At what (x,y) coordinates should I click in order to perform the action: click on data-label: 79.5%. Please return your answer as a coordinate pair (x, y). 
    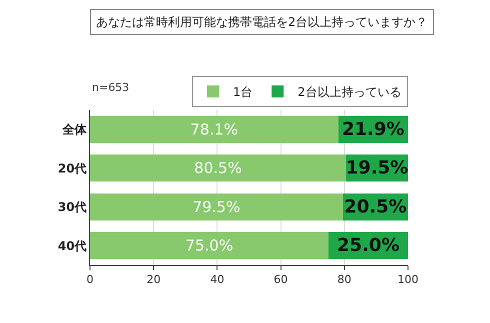
    Looking at the image, I should click on (216, 207).